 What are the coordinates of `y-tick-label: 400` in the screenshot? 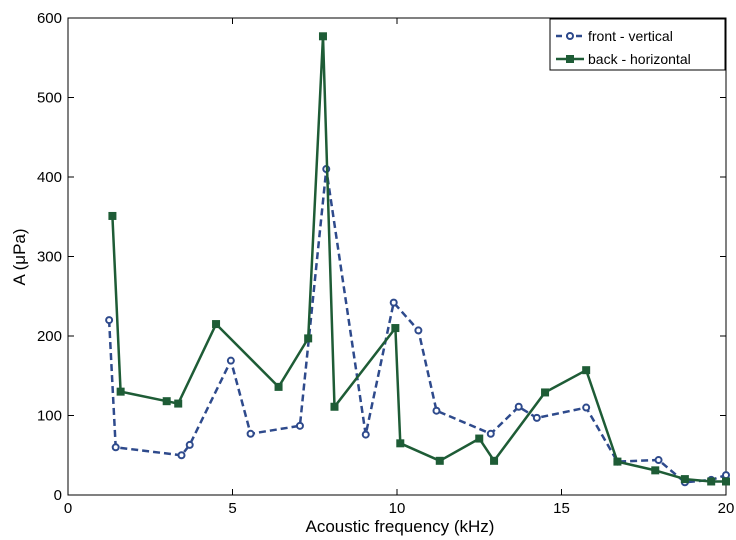 It's located at (49, 177).